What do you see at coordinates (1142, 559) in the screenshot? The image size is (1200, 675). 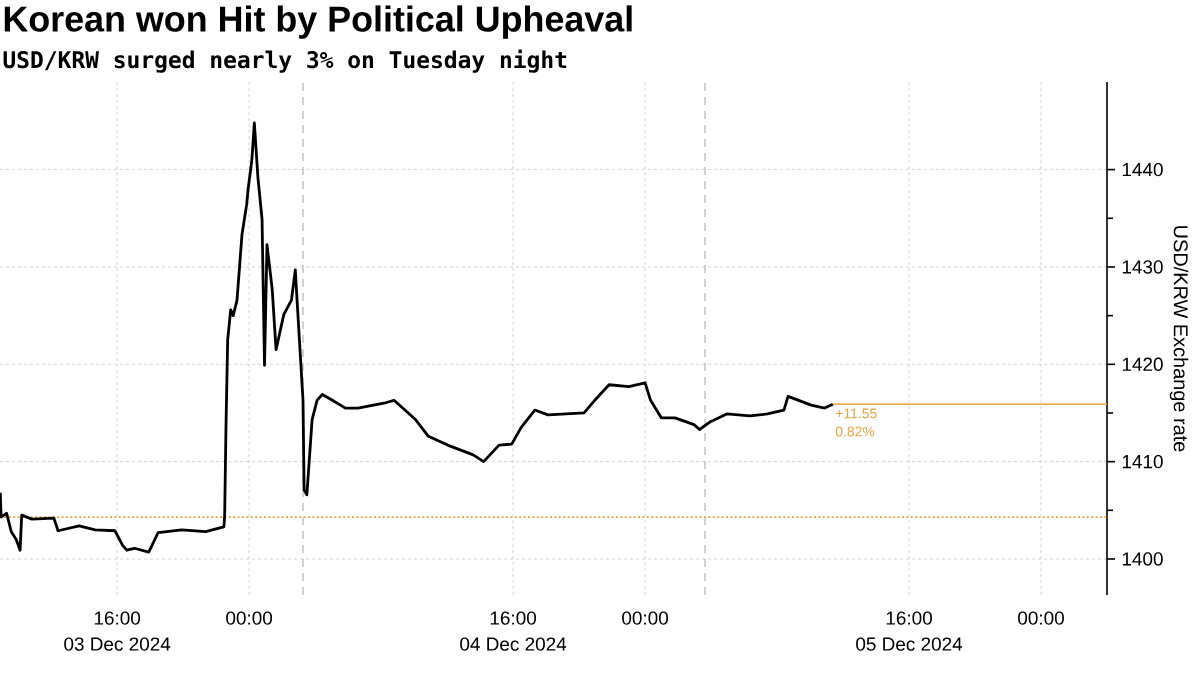 I see `y-tick-label: 1400` at bounding box center [1142, 559].